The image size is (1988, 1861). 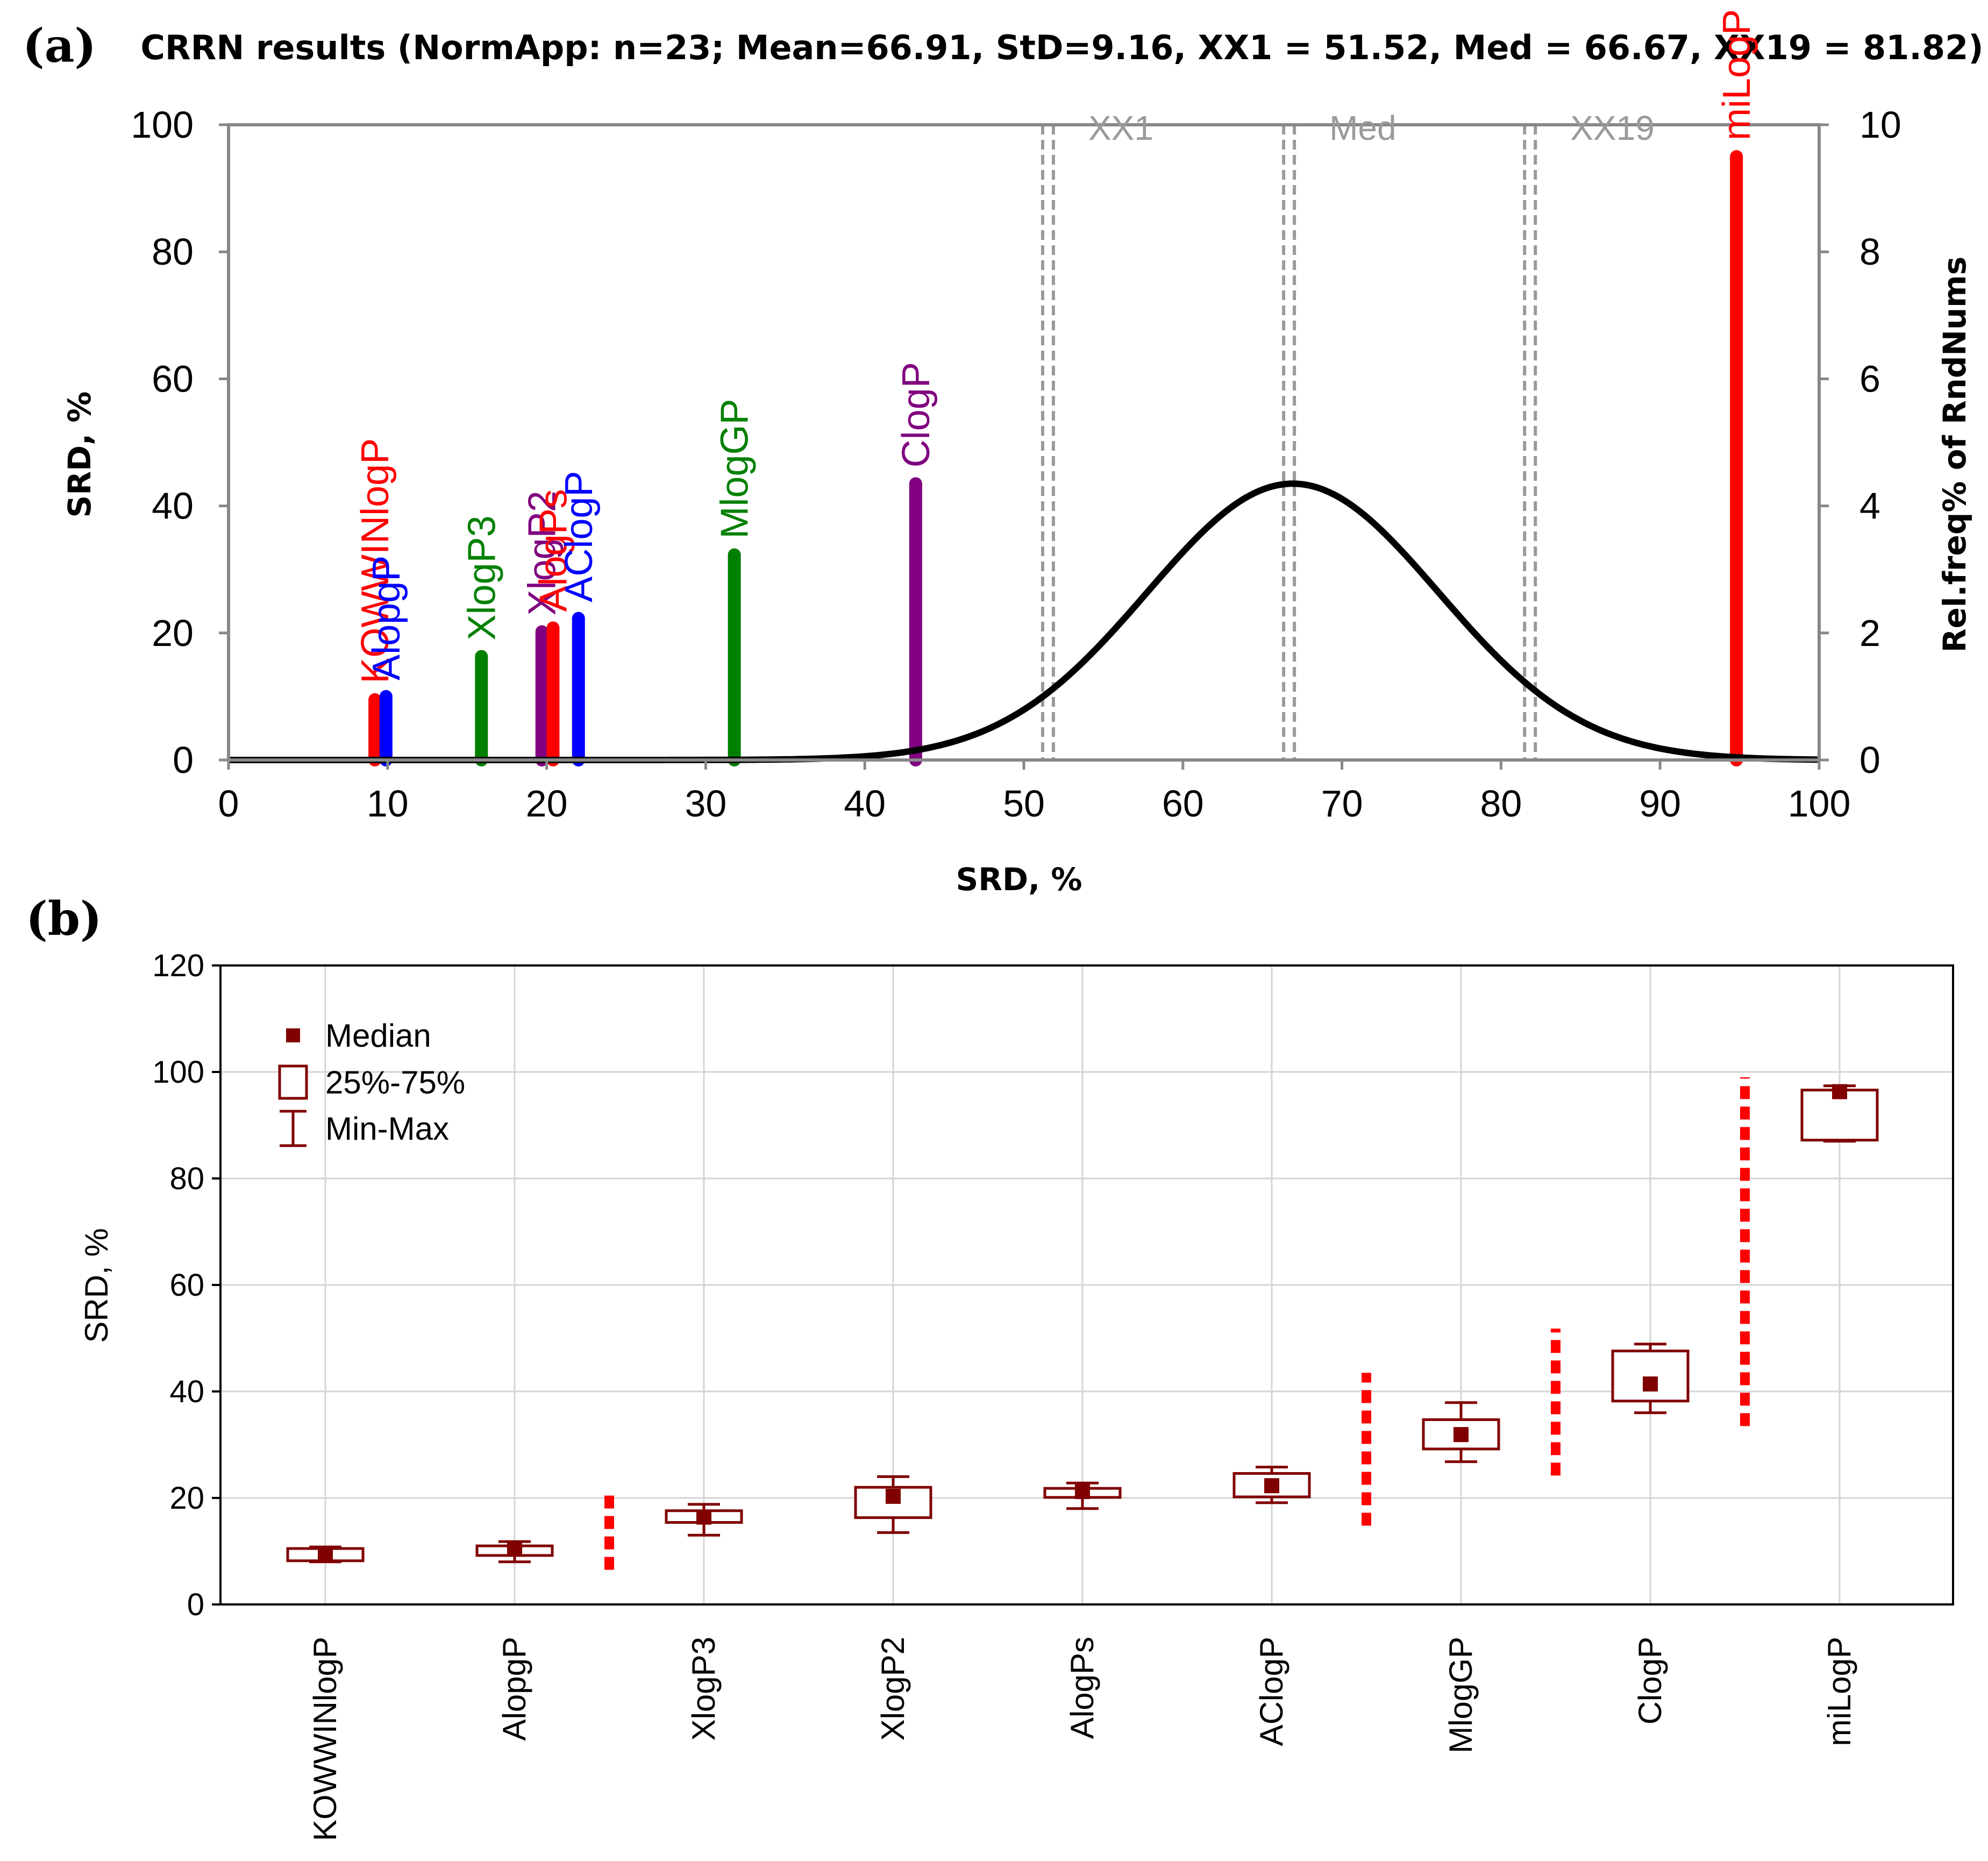 What do you see at coordinates (1120, 128) in the screenshot?
I see `vline-label-xx1: XX1` at bounding box center [1120, 128].